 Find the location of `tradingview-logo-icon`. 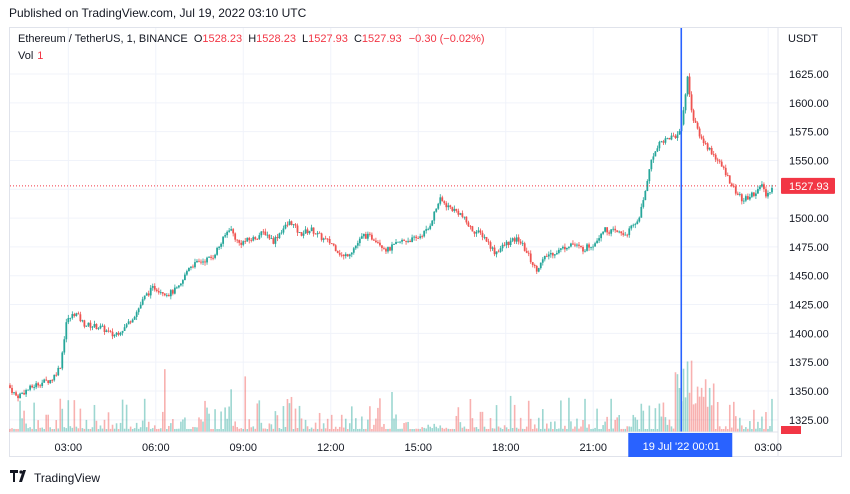

tradingview-logo-icon is located at coordinates (20, 477).